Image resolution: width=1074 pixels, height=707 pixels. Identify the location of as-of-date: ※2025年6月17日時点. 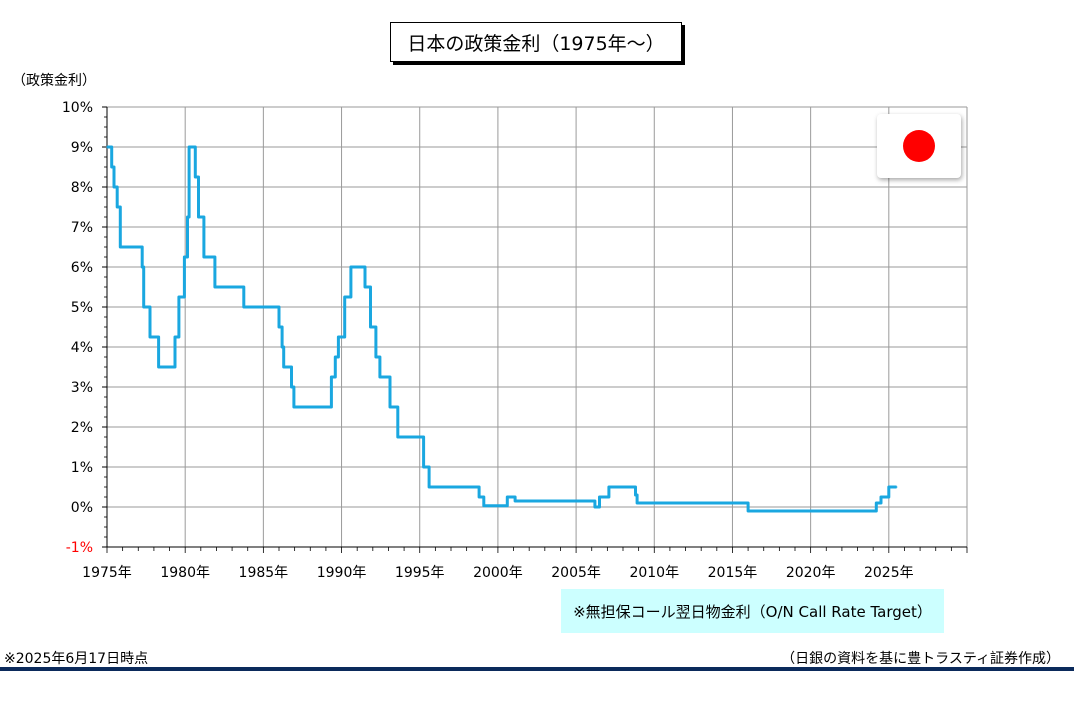
(76, 659).